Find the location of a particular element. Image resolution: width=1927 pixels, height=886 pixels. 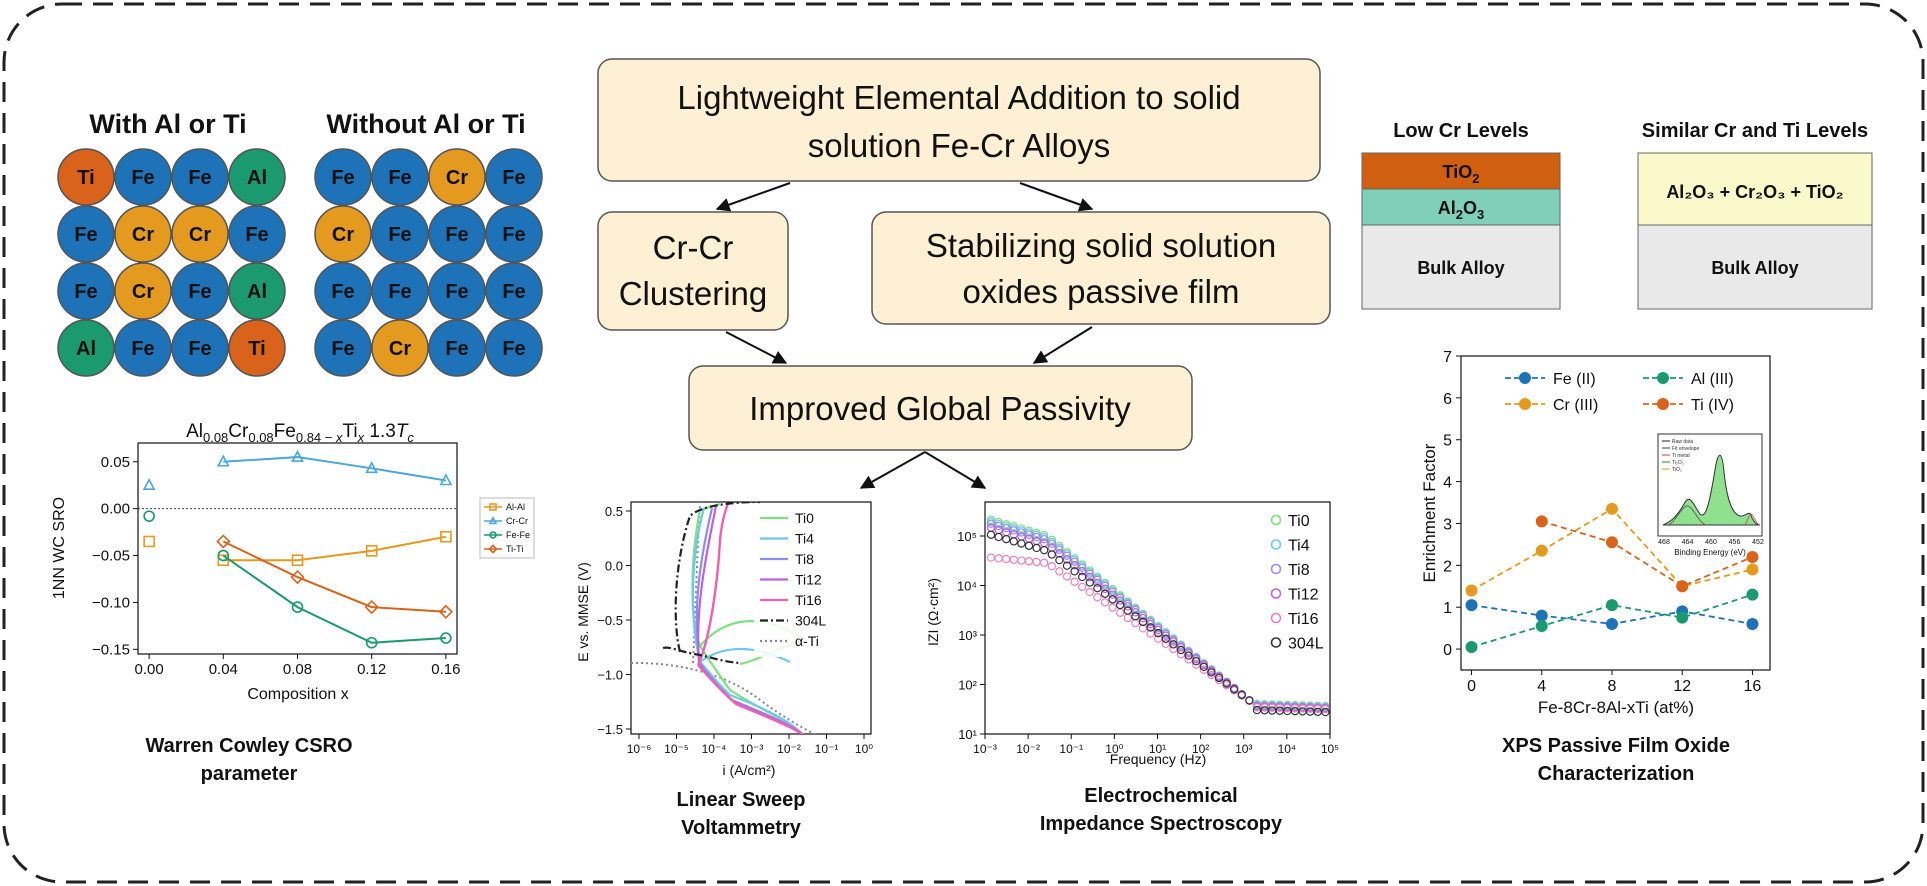

eis-xtick-label: 10⁻¹ is located at coordinates (1071, 749).